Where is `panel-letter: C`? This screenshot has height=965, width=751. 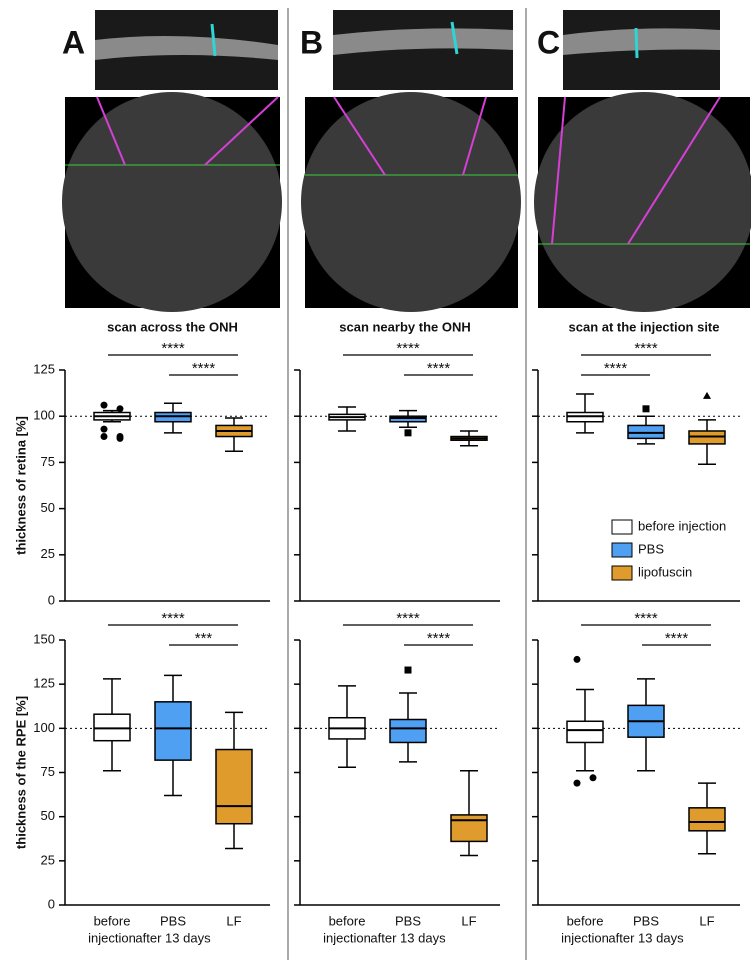
panel-letter: C is located at coordinates (548, 42).